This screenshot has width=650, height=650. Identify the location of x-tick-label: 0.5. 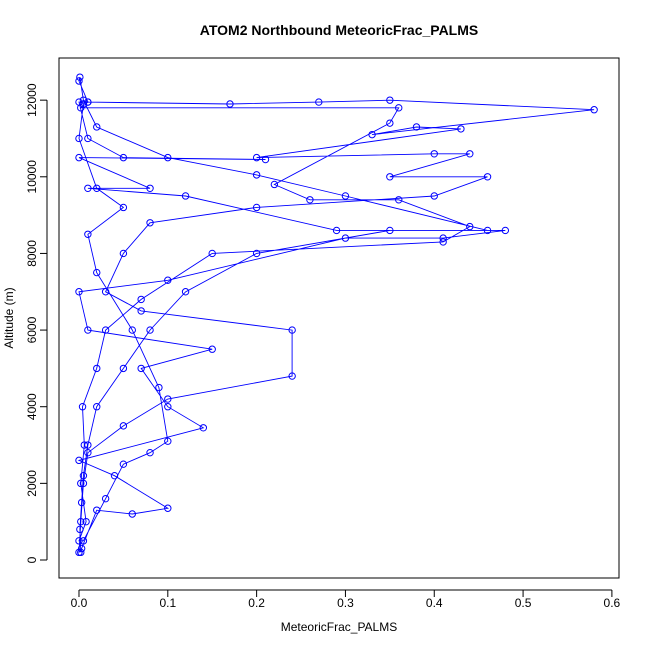
(523, 603).